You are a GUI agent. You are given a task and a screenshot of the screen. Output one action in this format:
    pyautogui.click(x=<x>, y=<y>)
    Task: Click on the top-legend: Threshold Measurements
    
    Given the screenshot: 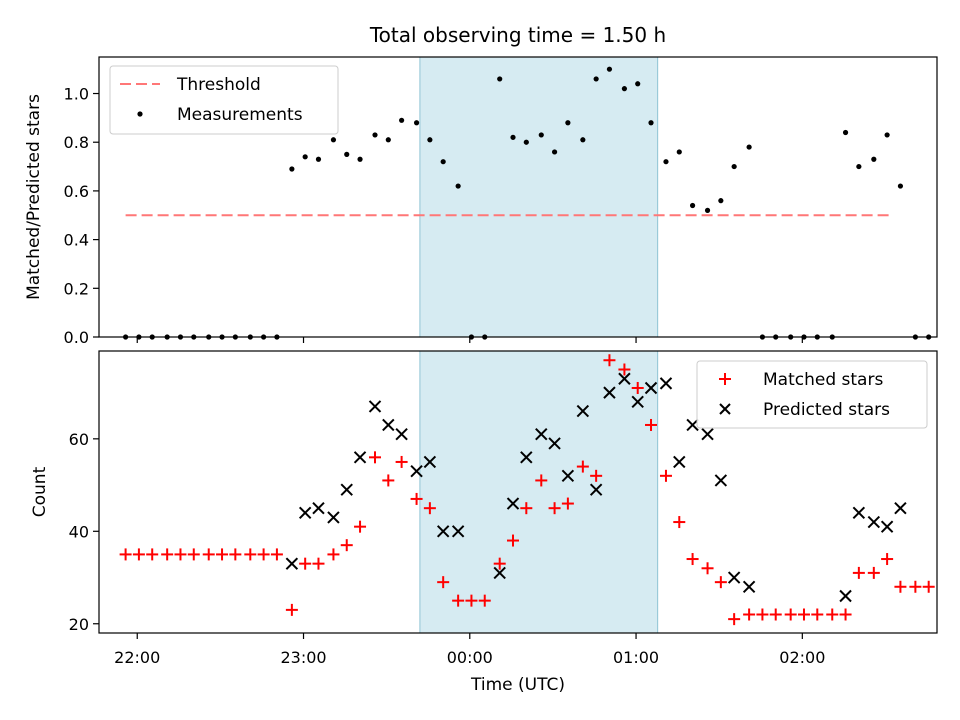 What is the action you would take?
    pyautogui.click(x=224, y=100)
    